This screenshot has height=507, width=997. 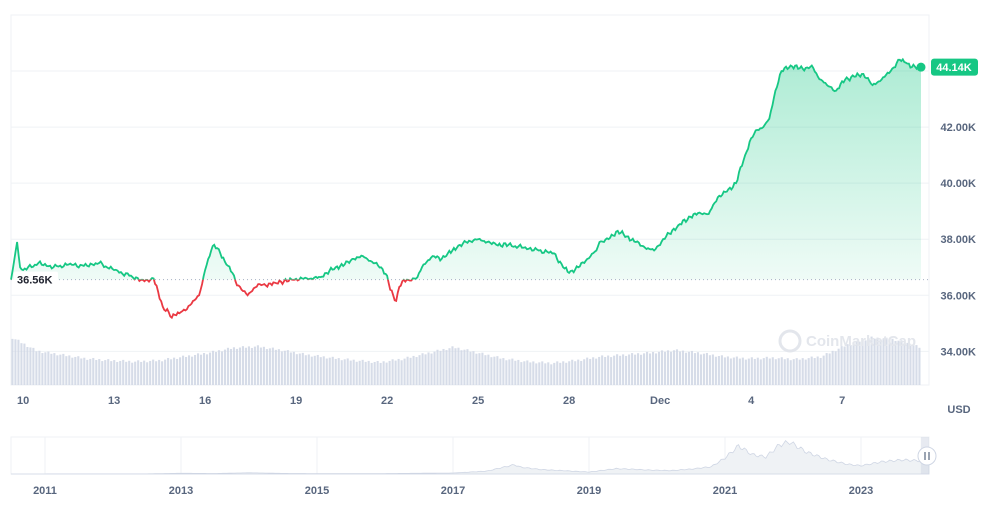 I want to click on navigator-handle, so click(x=927, y=456).